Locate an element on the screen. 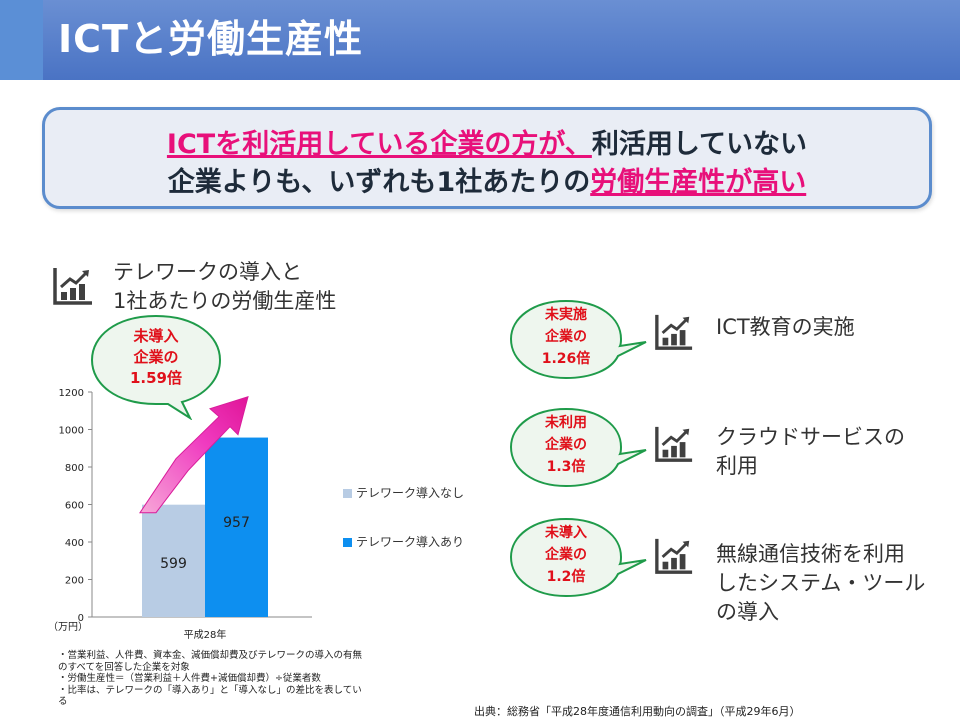  item-2-bubble-line-2: 企業の is located at coordinates (566, 445).